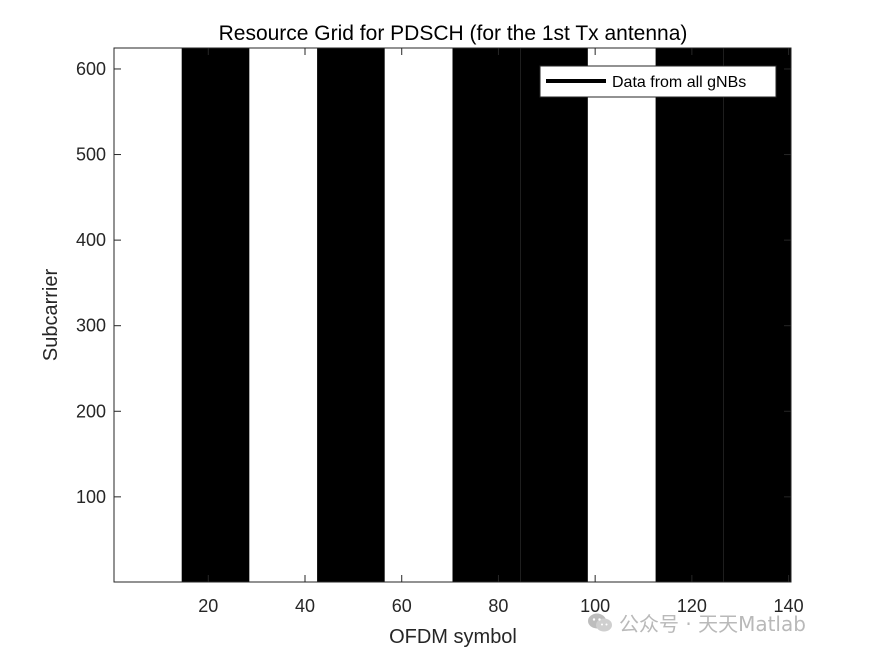 The width and height of the screenshot is (875, 656). Describe the element at coordinates (91, 411) in the screenshot. I see `y-tick-label: 200` at that location.